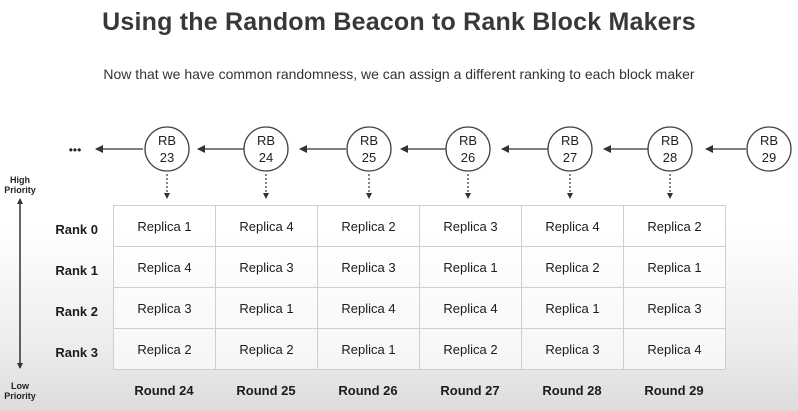 The height and width of the screenshot is (411, 798). Describe the element at coordinates (572, 390) in the screenshot. I see `round-label: Round 28` at that location.